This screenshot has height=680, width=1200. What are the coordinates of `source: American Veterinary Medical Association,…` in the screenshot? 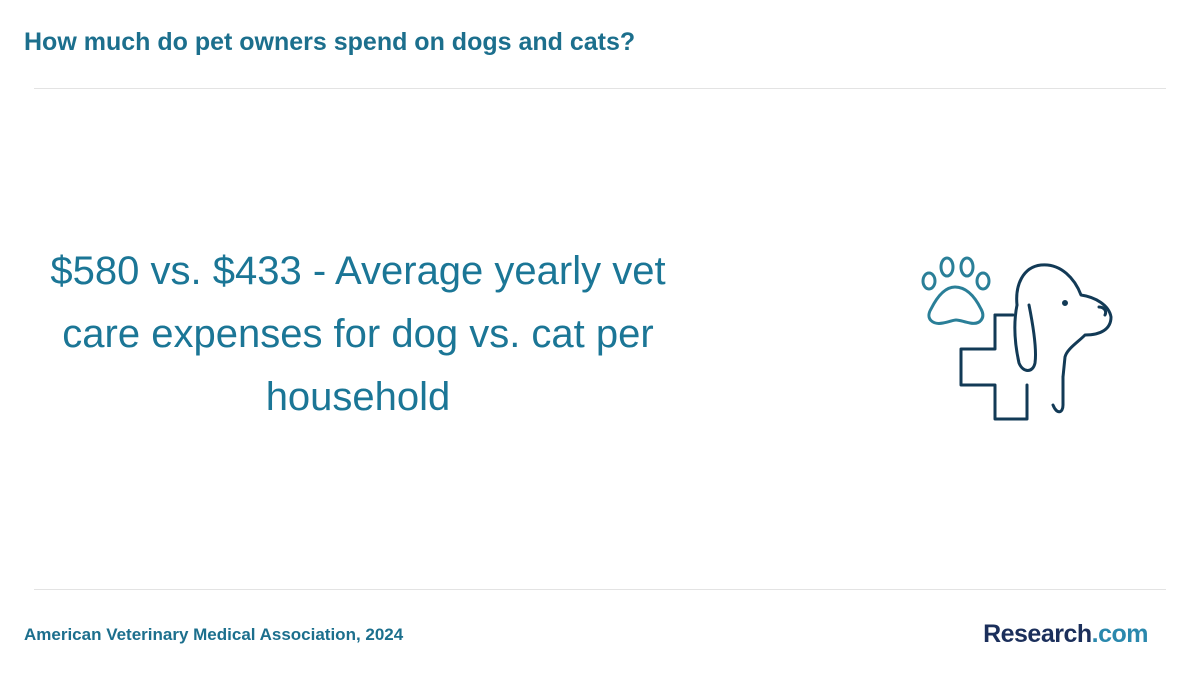 It's located at (214, 634).